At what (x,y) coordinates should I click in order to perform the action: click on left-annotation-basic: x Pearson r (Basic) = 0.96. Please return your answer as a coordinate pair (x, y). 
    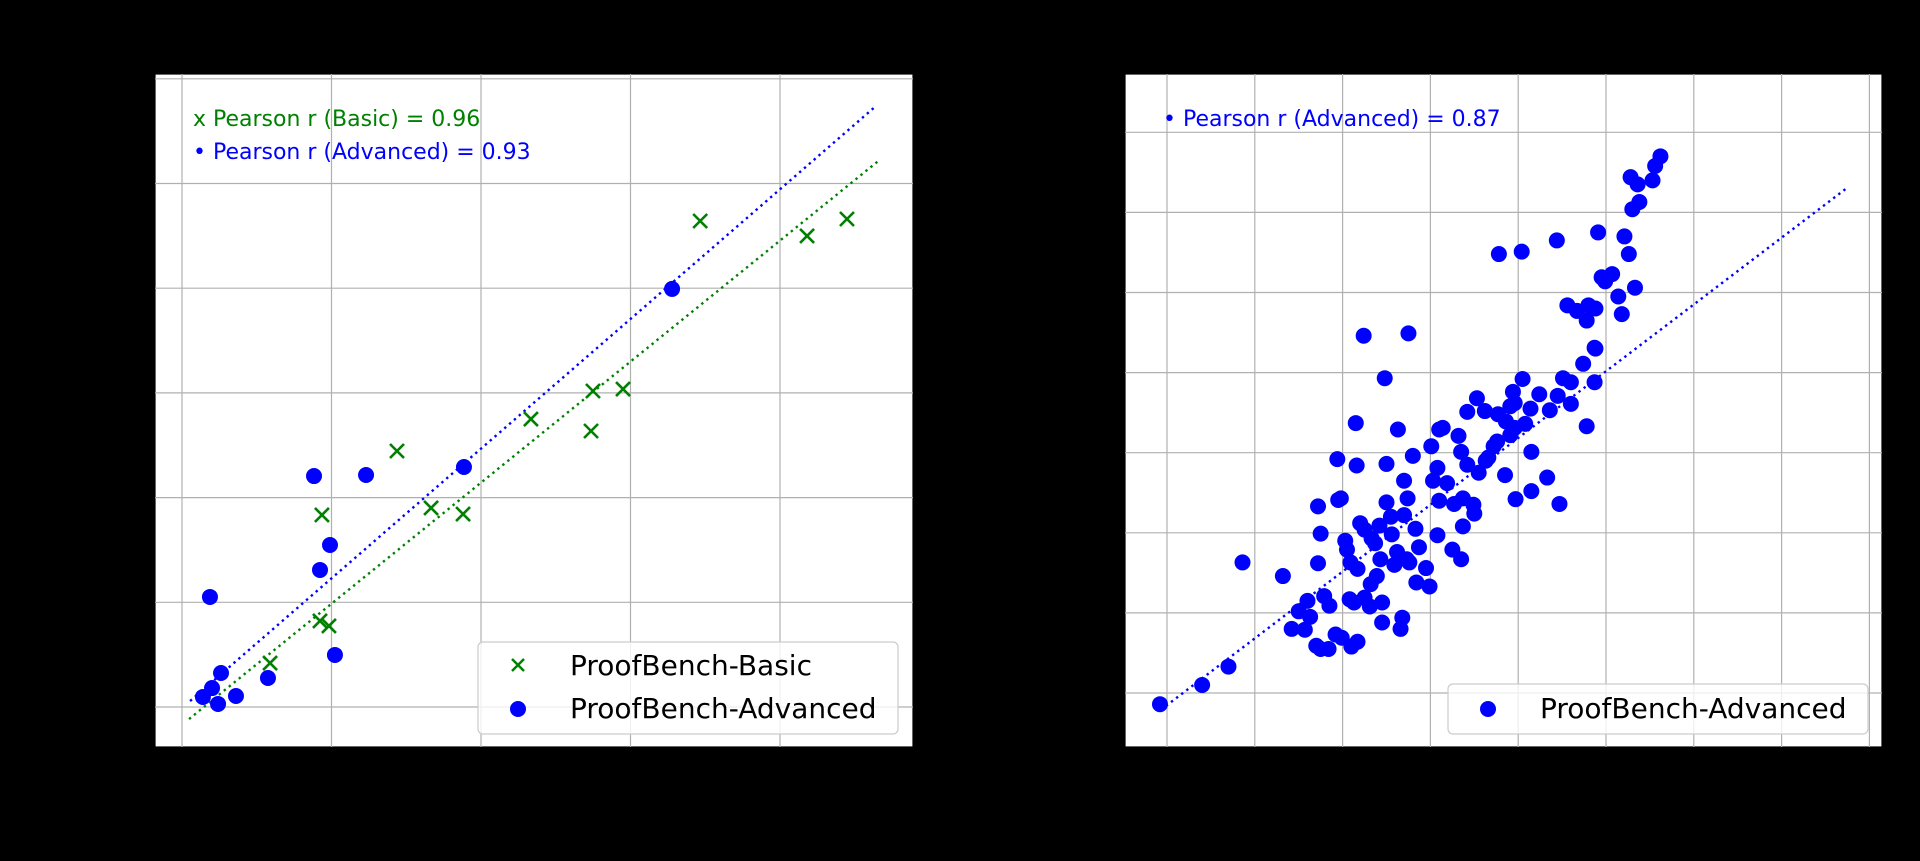
    Looking at the image, I should click on (336, 119).